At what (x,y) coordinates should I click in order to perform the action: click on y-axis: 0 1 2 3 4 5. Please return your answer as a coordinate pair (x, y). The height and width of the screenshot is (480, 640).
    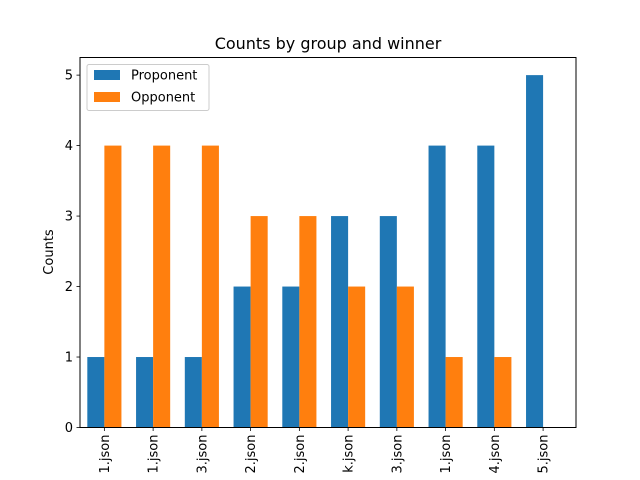
    Looking at the image, I should click on (72, 252).